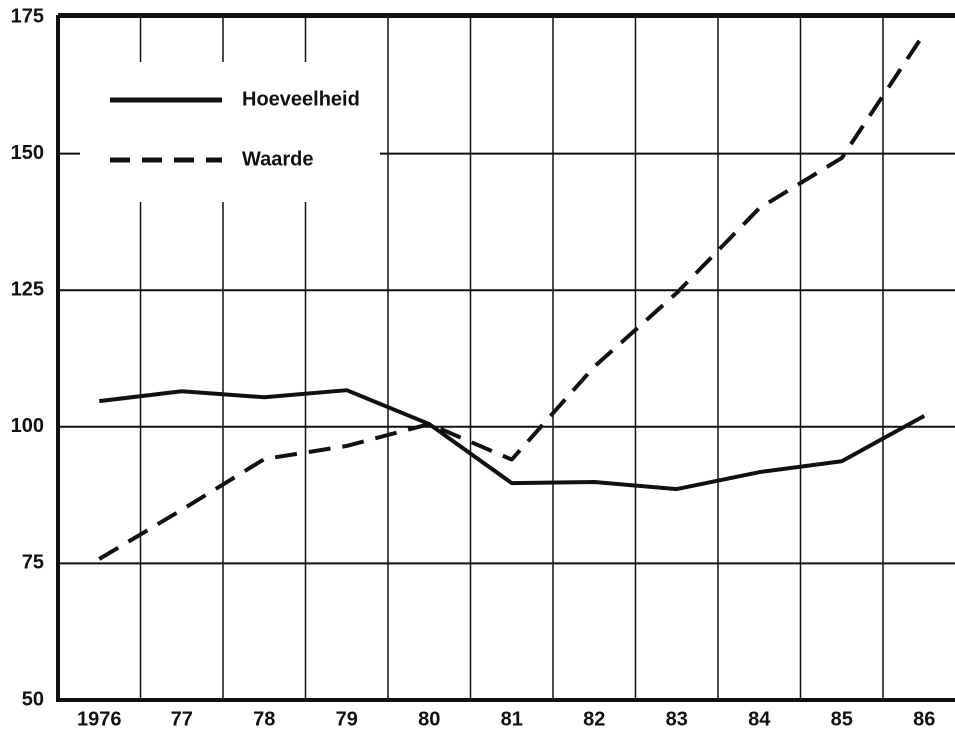 The width and height of the screenshot is (955, 737). What do you see at coordinates (512, 440) in the screenshot?
I see `series-line` at bounding box center [512, 440].